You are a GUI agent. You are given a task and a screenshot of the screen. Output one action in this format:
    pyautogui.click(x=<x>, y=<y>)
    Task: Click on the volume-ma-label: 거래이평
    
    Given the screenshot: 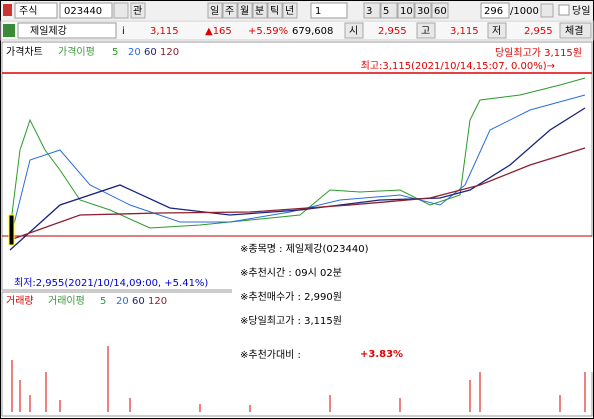 What is the action you would take?
    pyautogui.click(x=66, y=301)
    